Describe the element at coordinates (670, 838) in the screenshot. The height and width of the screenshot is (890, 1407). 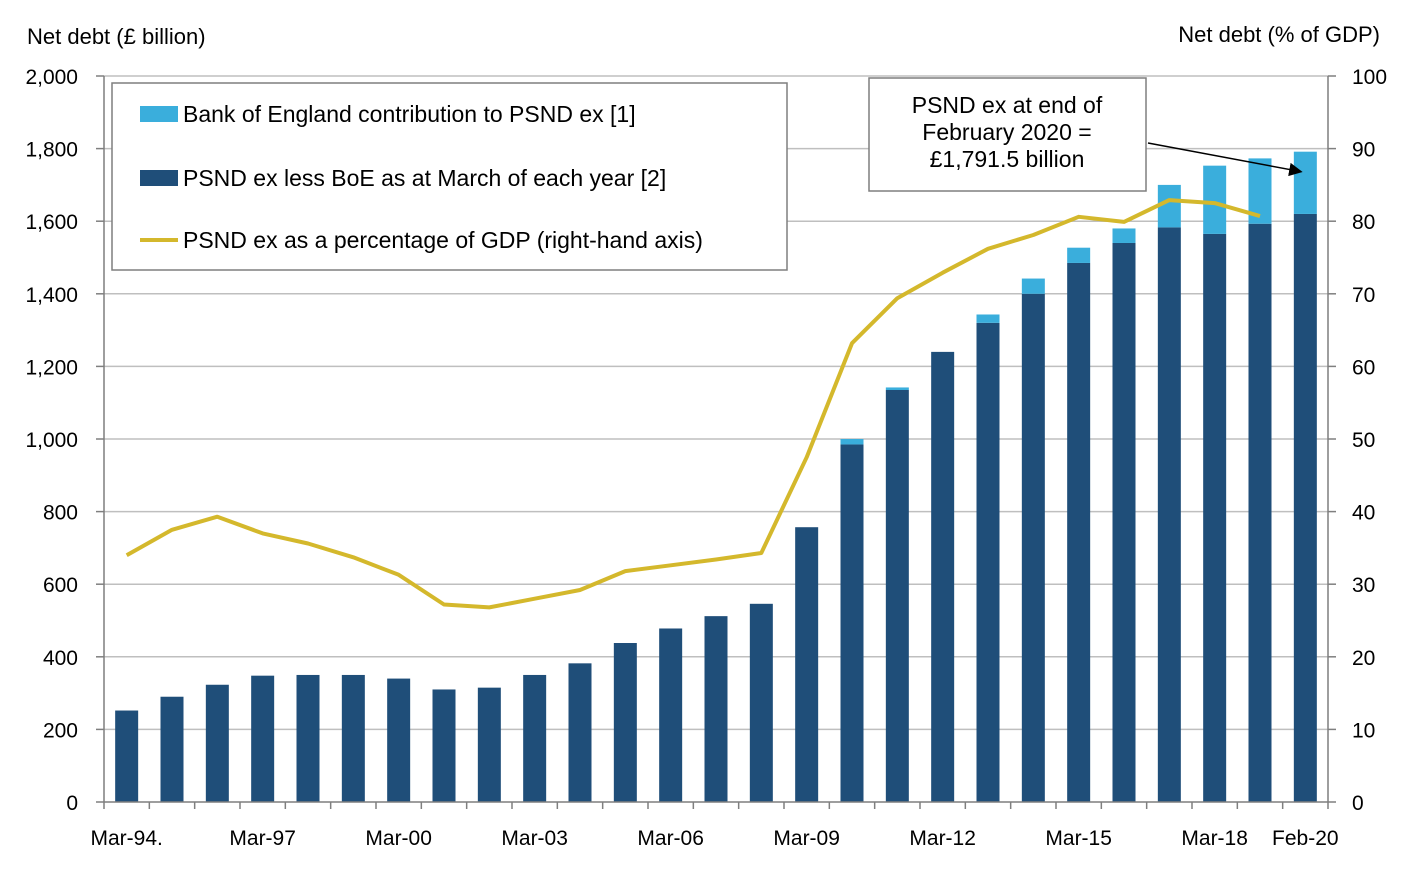
I see `x-tick-label: Mar-06` at that location.